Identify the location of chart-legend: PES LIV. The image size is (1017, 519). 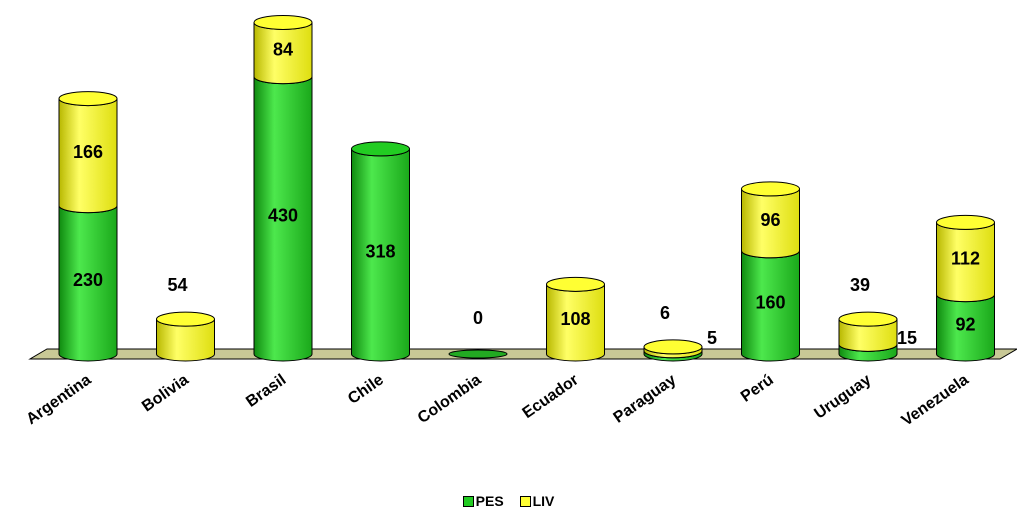
(508, 501).